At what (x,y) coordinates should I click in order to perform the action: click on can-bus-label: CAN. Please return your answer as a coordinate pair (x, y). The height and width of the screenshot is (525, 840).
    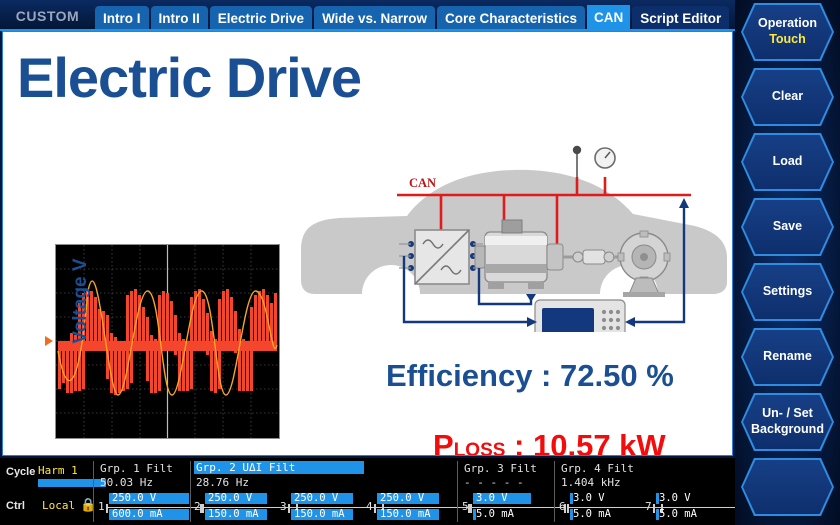
    Looking at the image, I should click on (422, 183).